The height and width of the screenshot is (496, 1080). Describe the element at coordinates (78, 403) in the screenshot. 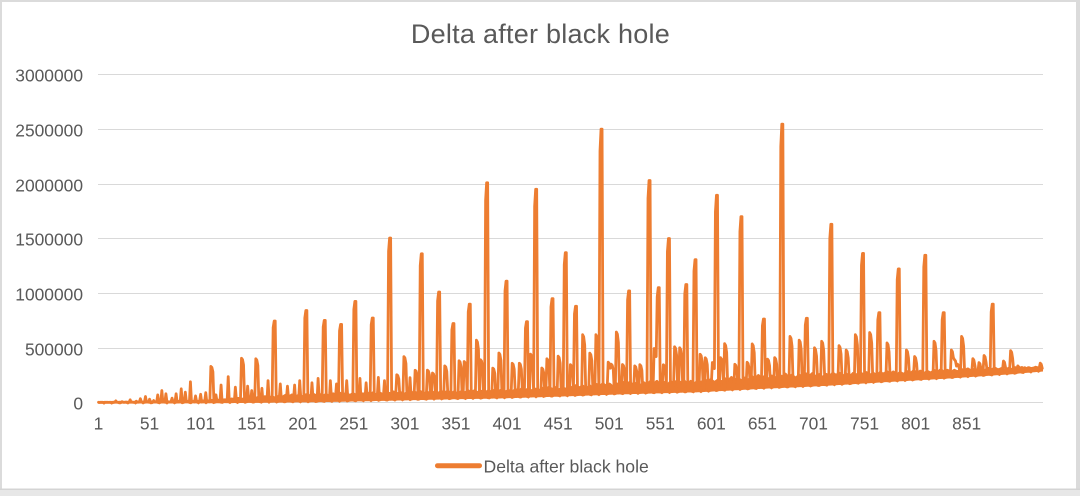

I see `svg-text: 0` at that location.